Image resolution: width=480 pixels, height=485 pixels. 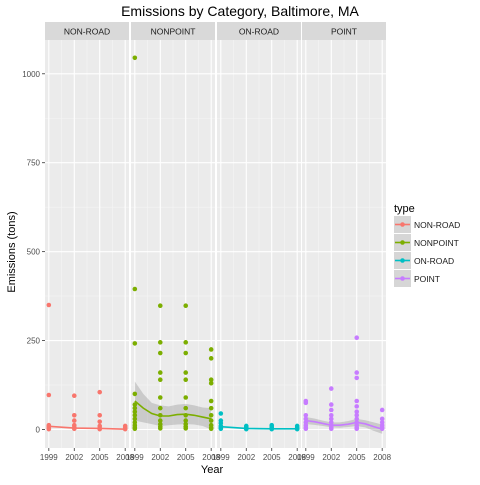 I want to click on legend-title: type, so click(x=404, y=209).